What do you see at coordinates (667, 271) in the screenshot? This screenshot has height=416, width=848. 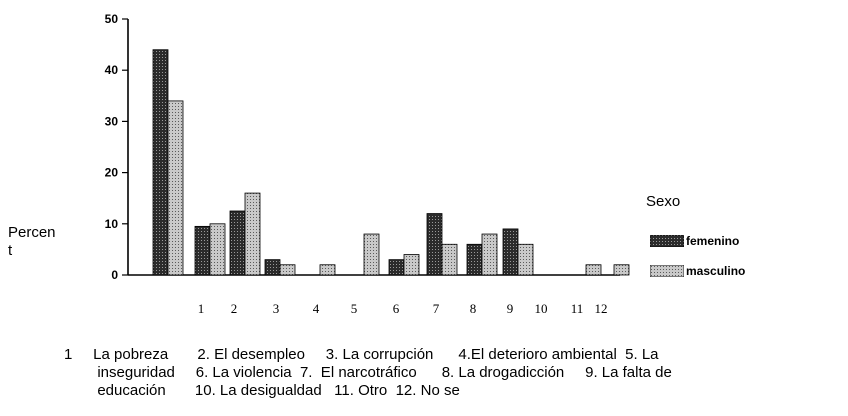 I see `legend-swatch-masculino` at bounding box center [667, 271].